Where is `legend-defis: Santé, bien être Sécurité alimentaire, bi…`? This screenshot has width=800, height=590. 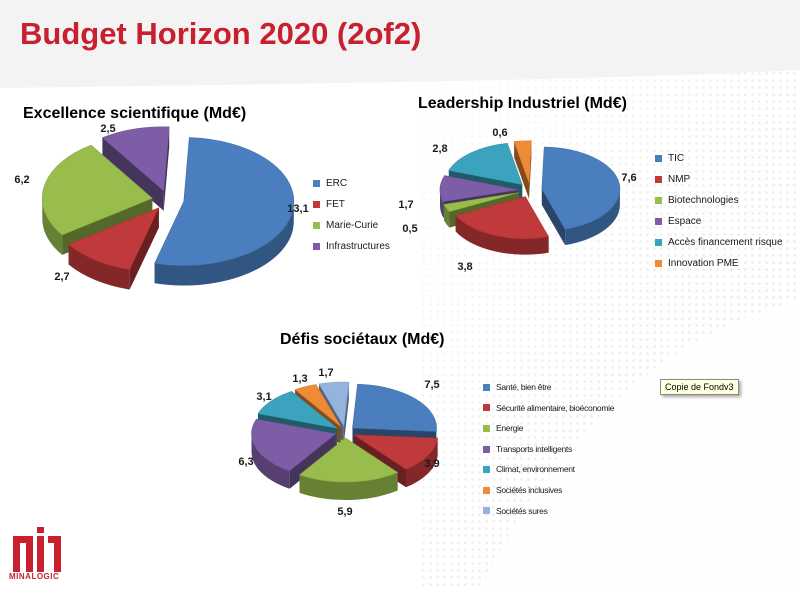
legend-defis: Santé, bien être Sécurité alimentaire, bi… is located at coordinates (548, 449).